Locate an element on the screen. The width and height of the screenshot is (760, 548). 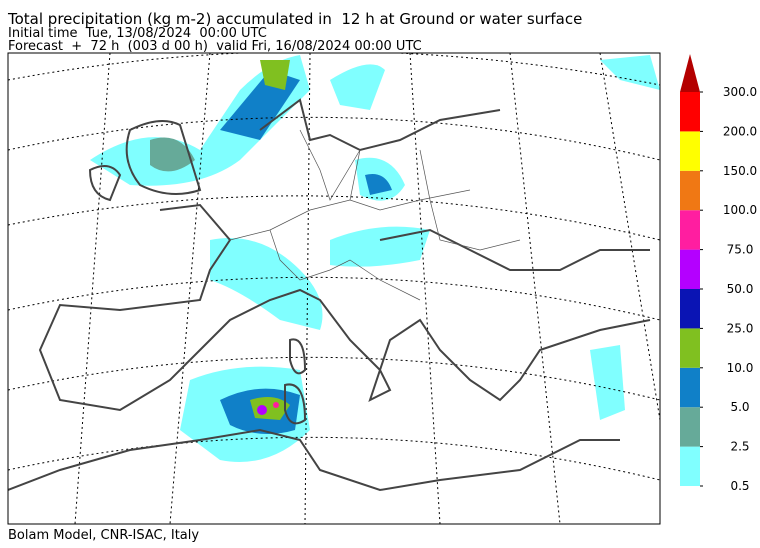
colorbar-label: 100.0 is located at coordinates (740, 210).